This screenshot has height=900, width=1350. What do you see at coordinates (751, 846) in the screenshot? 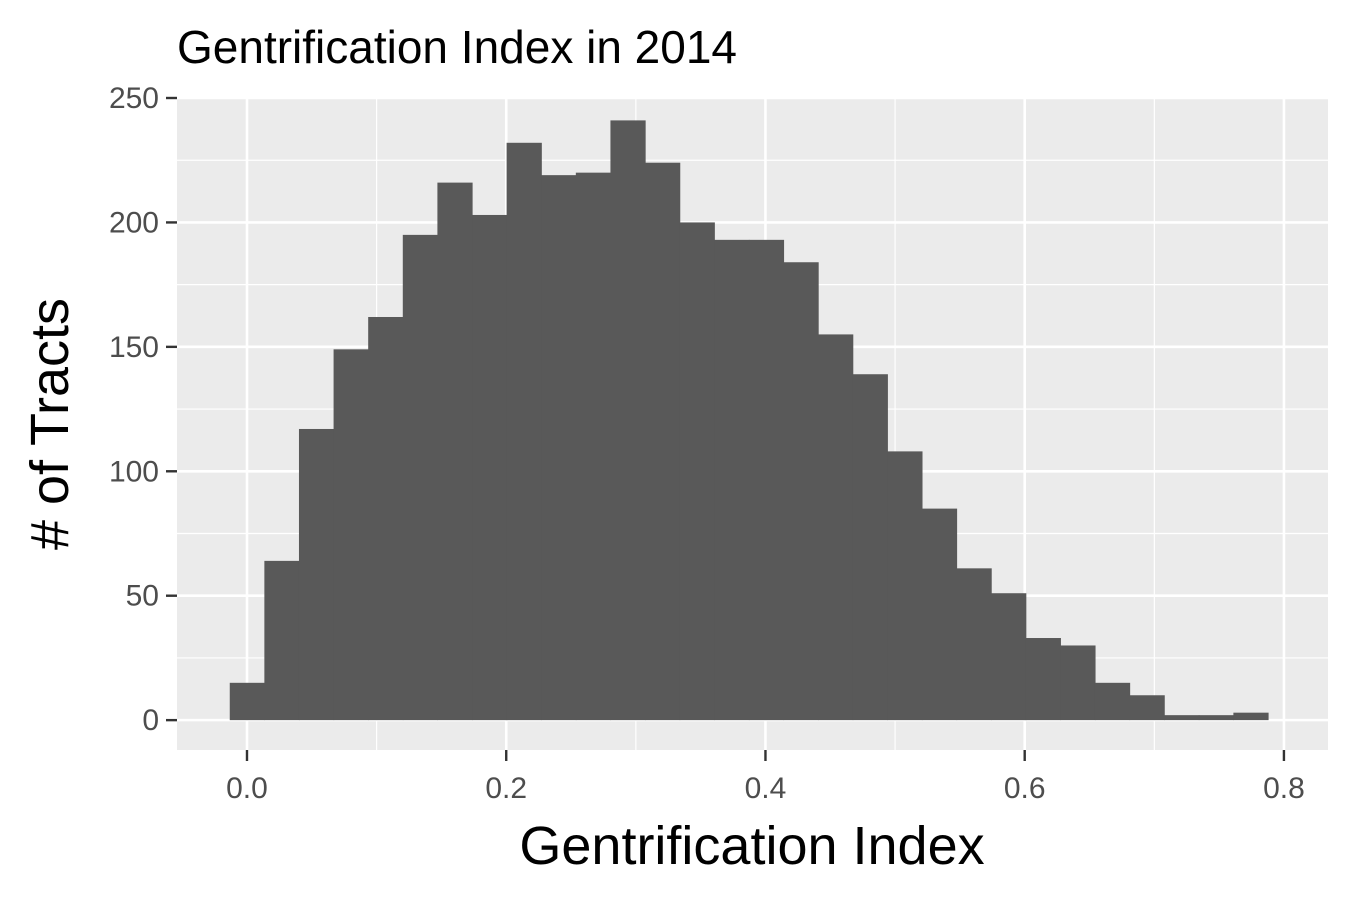
I see `x-axis-title: Gentrification Index` at bounding box center [751, 846].